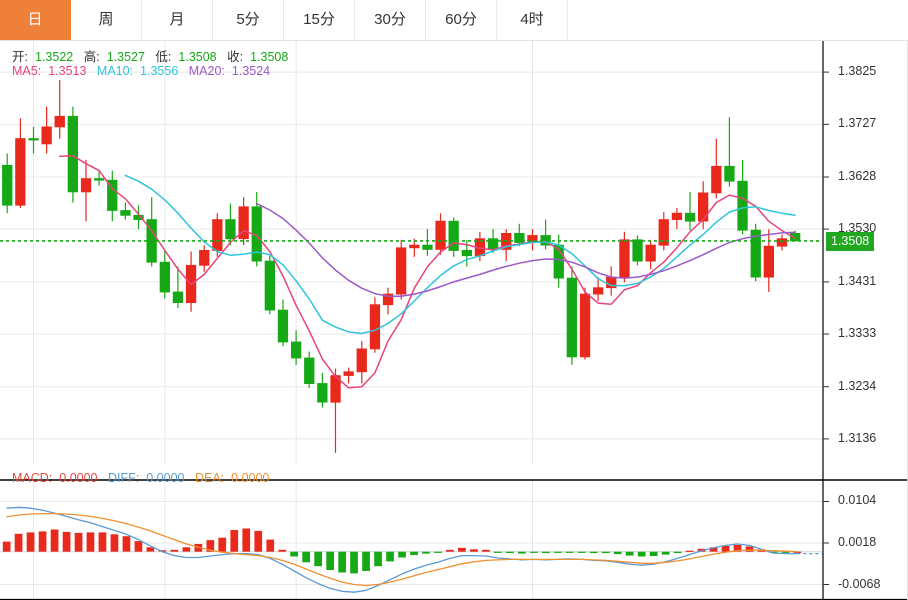  What do you see at coordinates (91, 57) in the screenshot?
I see `high-label: 高:` at bounding box center [91, 57].